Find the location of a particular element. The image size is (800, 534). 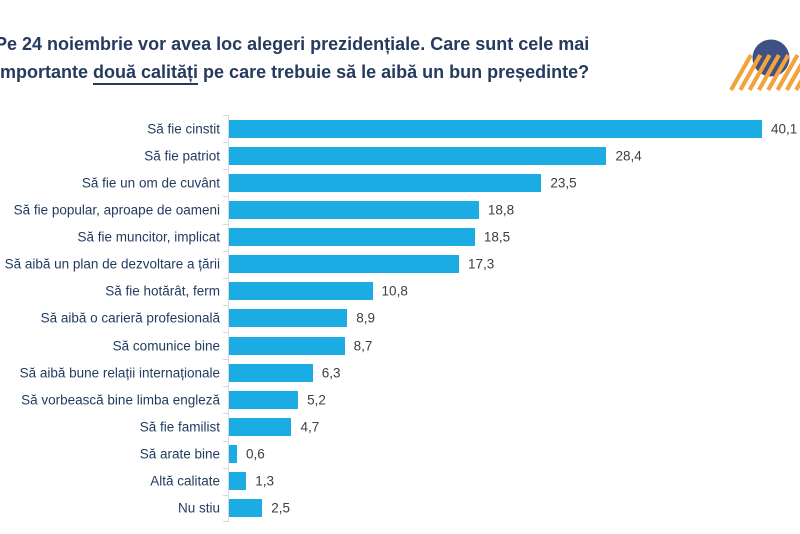

striped-circle-logo-icon is located at coordinates (764, 65).